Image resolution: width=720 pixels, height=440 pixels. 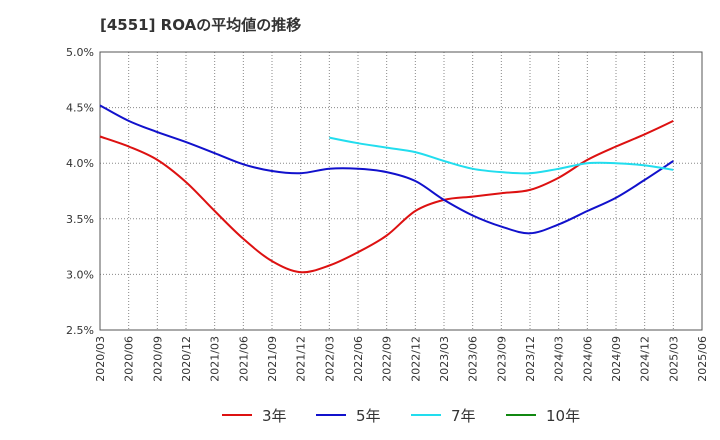 I want to click on x-tick-label: 2020/03, so click(x=100, y=359).